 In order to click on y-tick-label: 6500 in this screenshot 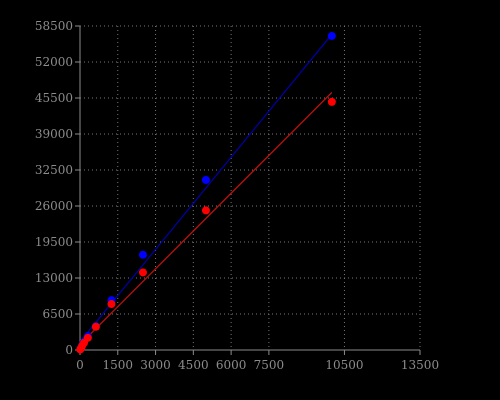, I will do `click(57, 314)`.